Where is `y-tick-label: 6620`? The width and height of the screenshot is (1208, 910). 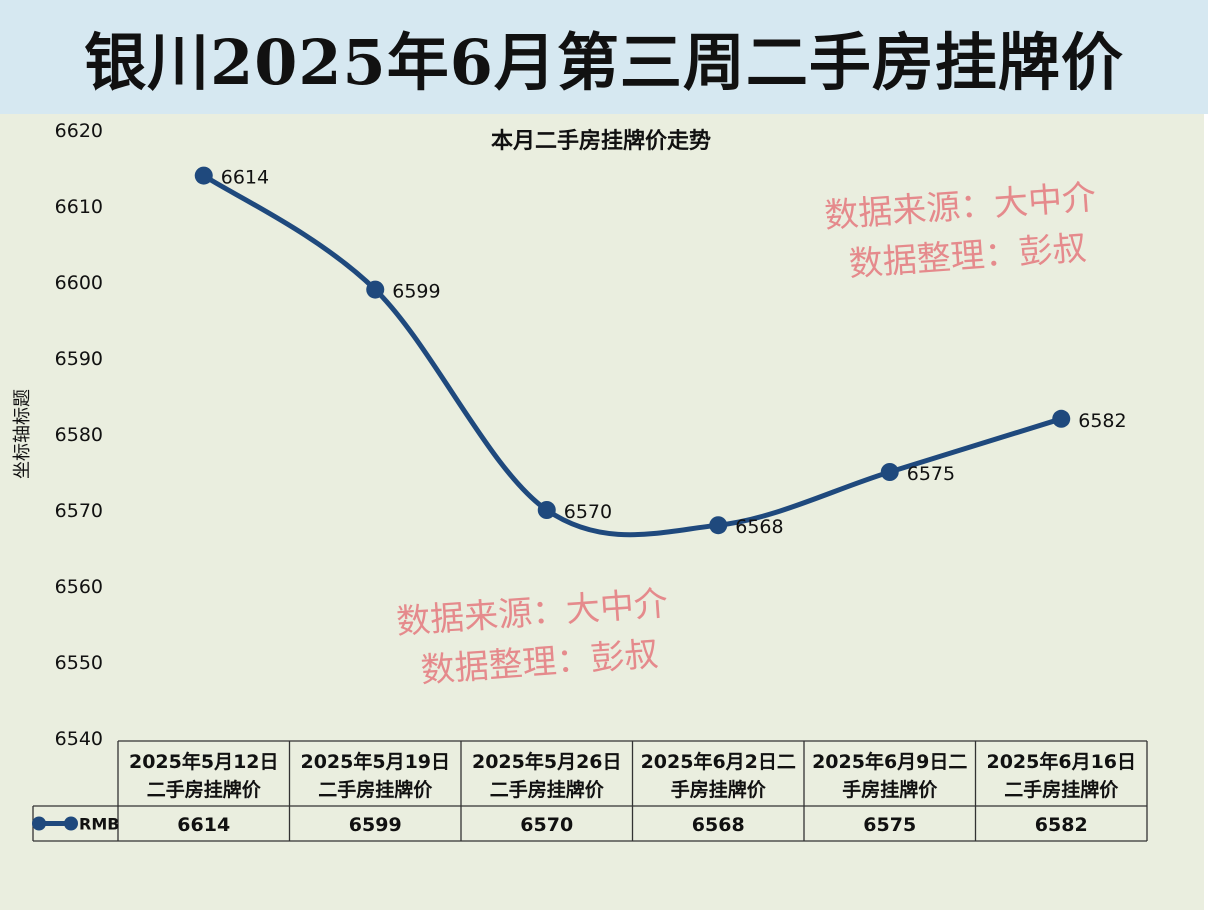
y-tick-label: 6620 is located at coordinates (79, 131).